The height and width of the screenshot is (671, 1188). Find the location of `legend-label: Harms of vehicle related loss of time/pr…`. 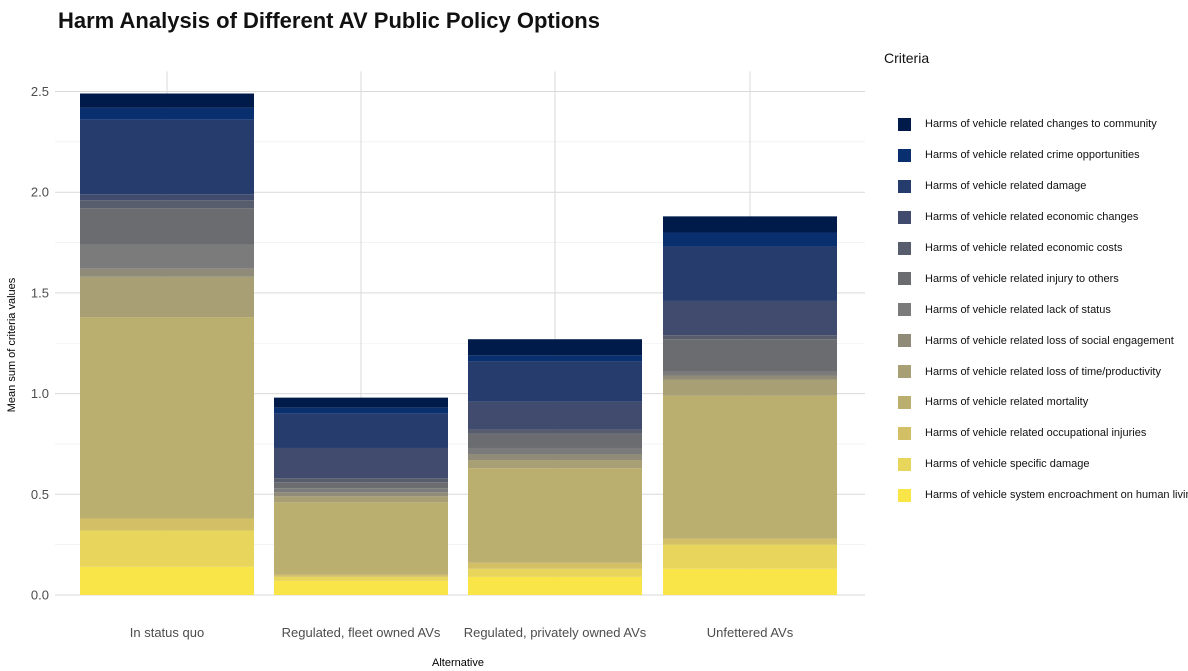

legend-label: Harms of vehicle related loss of time/pr… is located at coordinates (1043, 371).